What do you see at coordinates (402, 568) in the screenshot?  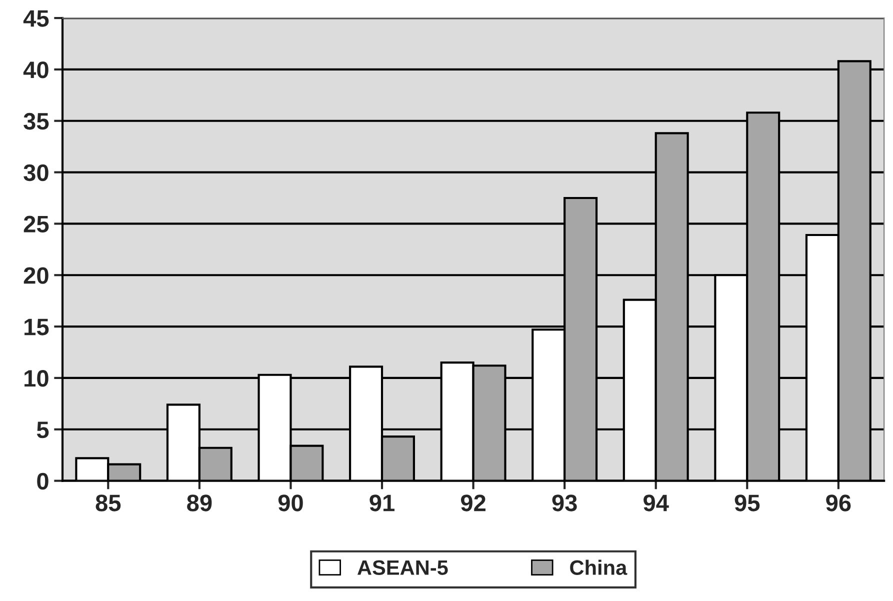 I see `legend-label: ASEAN-5` at bounding box center [402, 568].